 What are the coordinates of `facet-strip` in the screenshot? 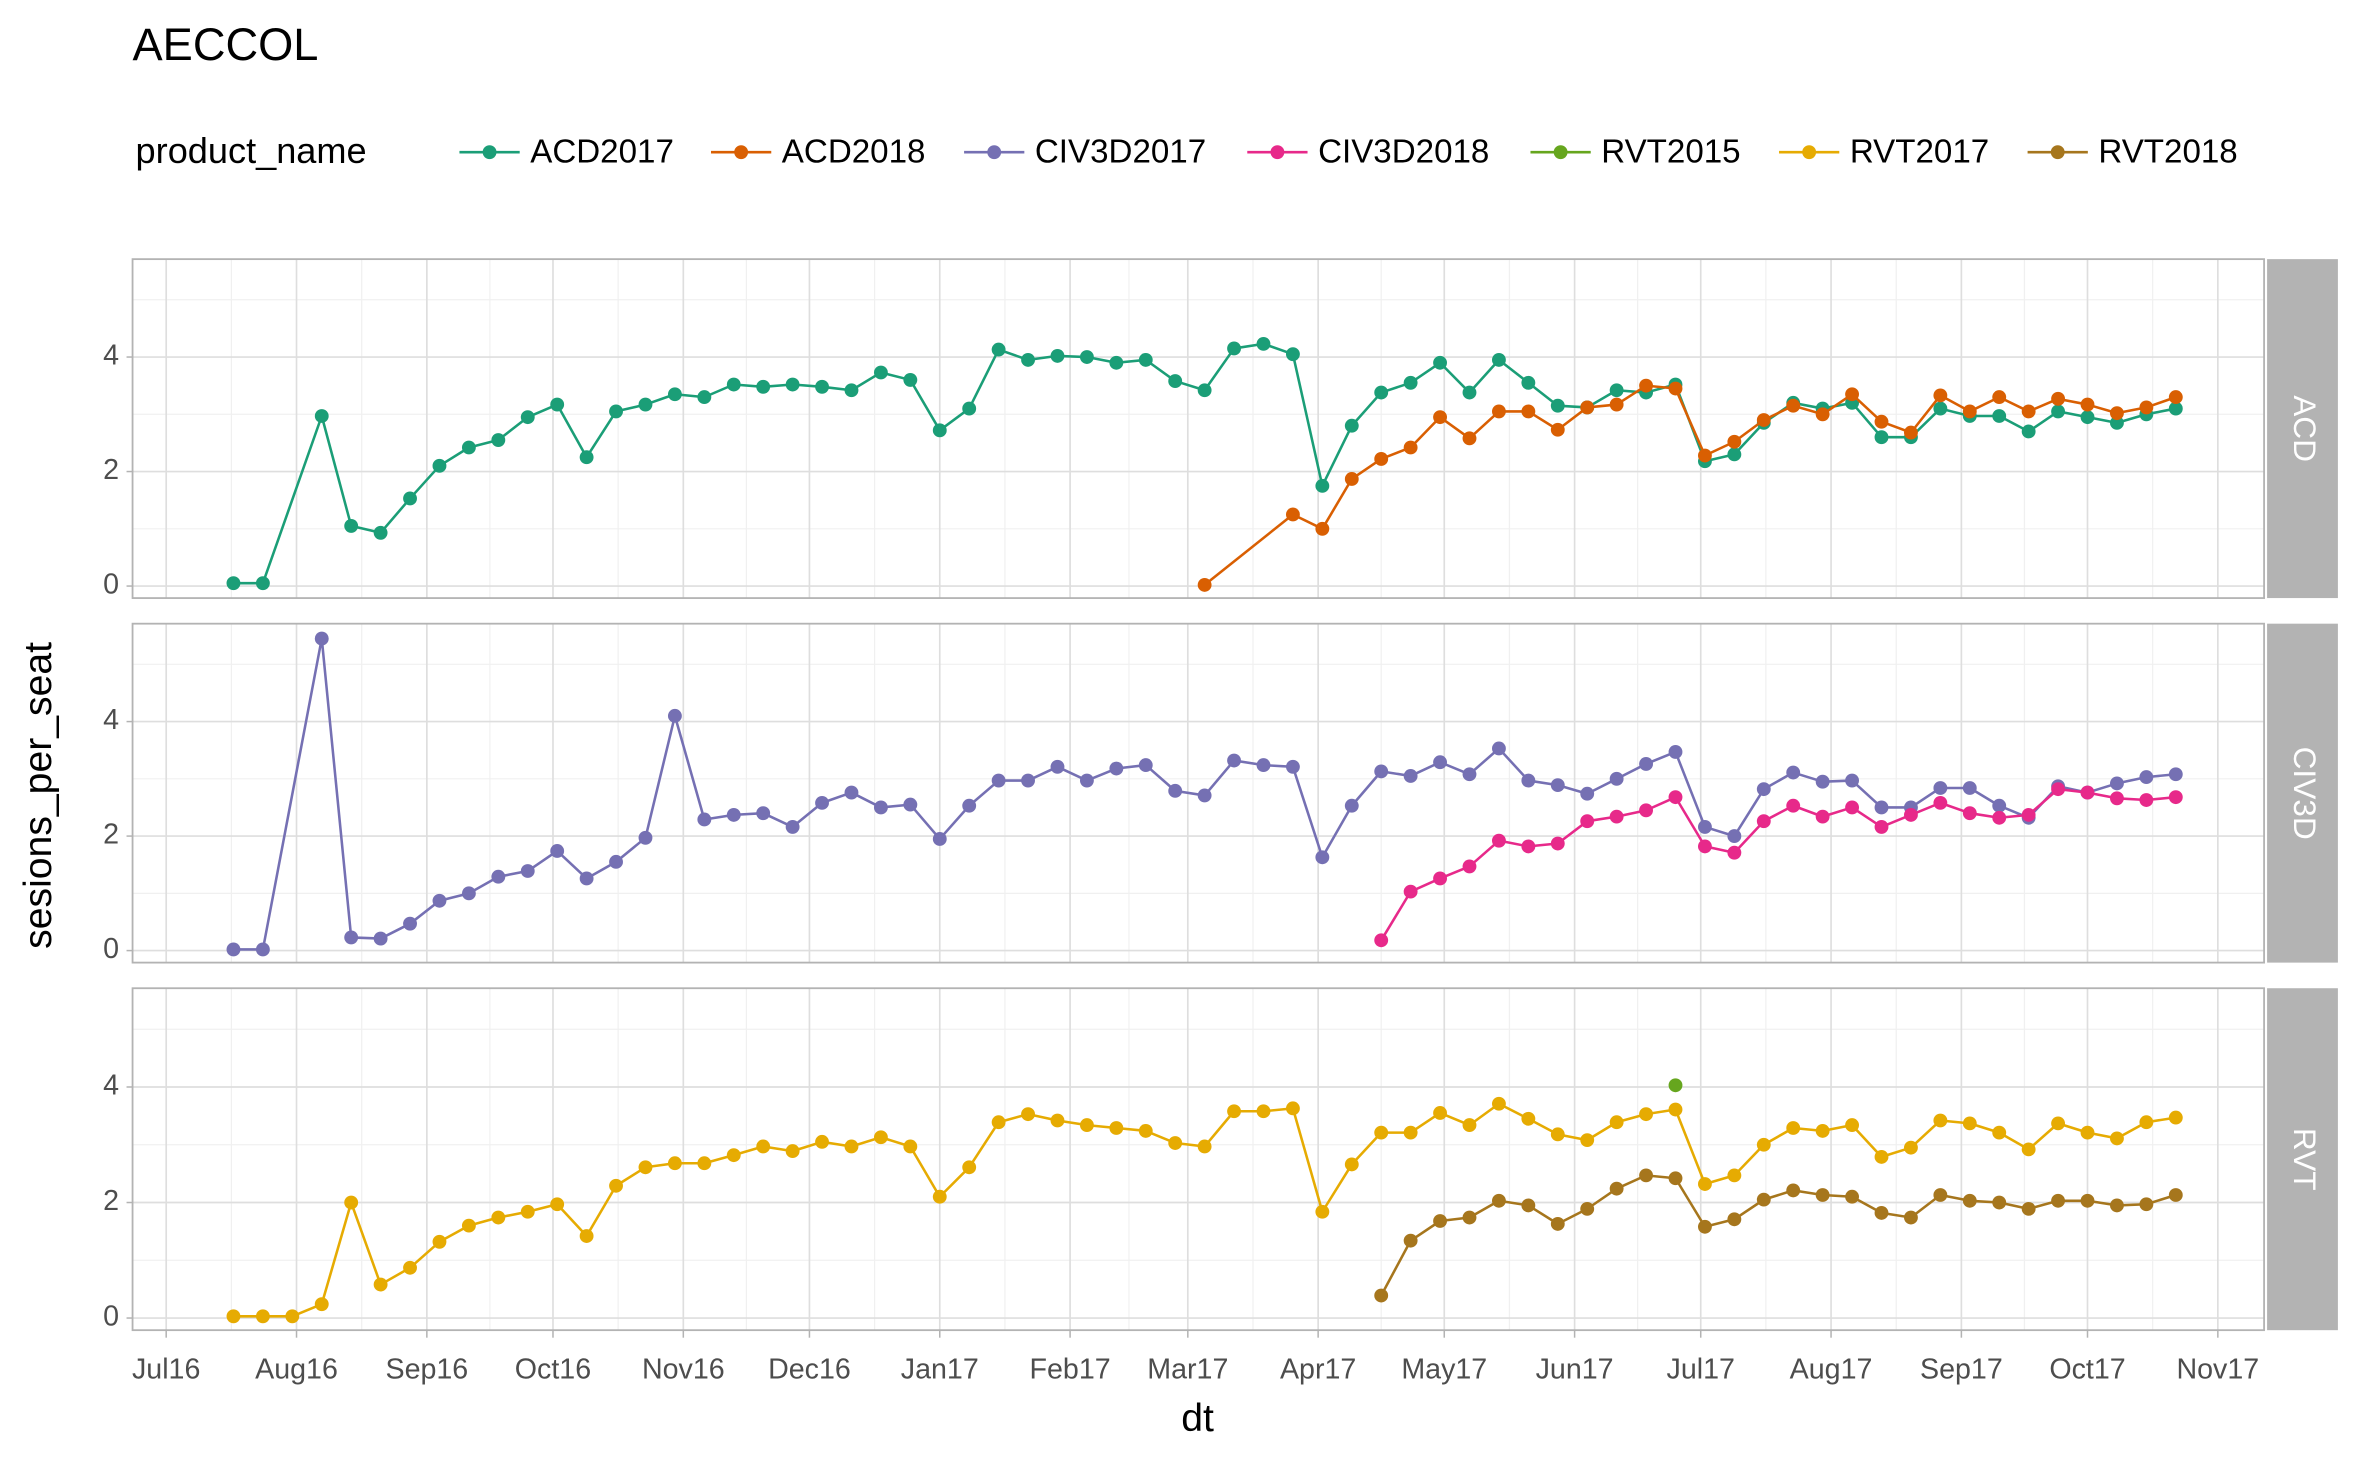 It's located at (2302, 793).